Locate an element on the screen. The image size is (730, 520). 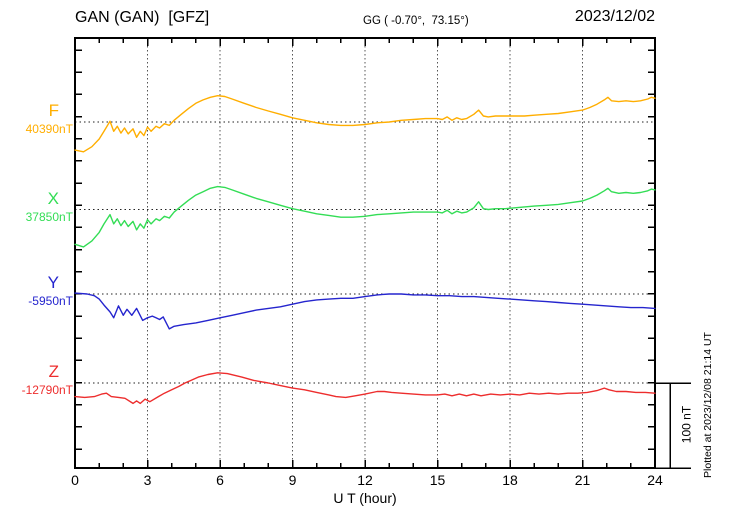
x-tick-label: 24 is located at coordinates (655, 480).